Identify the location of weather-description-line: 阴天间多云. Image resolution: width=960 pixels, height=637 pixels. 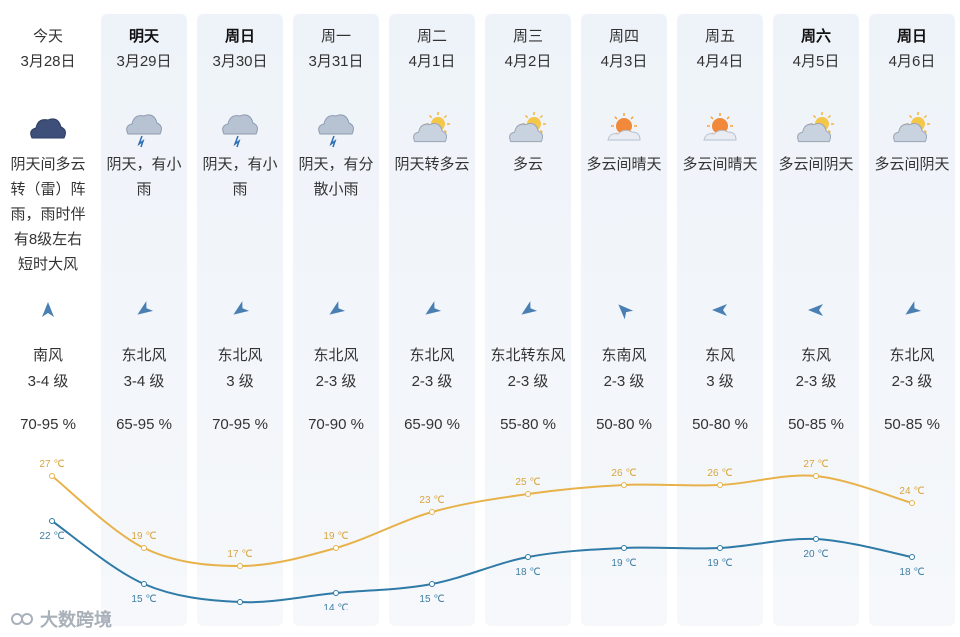
(48, 164).